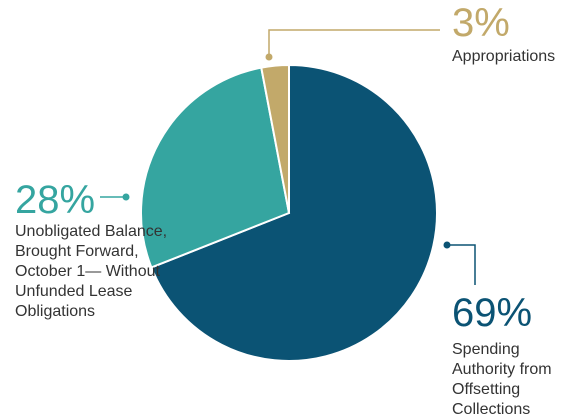 The image size is (578, 417). Describe the element at coordinates (481, 23) in the screenshot. I see `value-label: 3%` at that location.